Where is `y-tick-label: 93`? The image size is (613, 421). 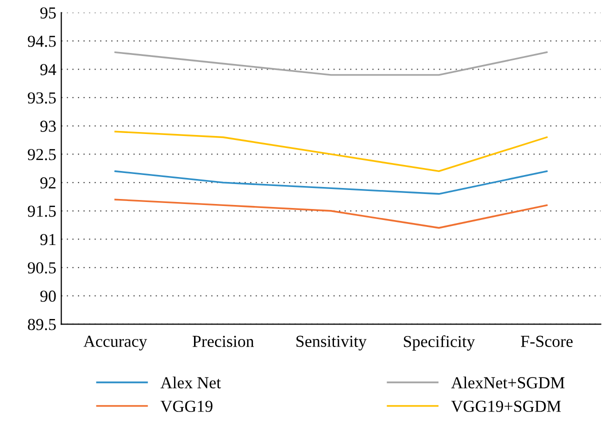 y-tick-label: 93 is located at coordinates (48, 126).